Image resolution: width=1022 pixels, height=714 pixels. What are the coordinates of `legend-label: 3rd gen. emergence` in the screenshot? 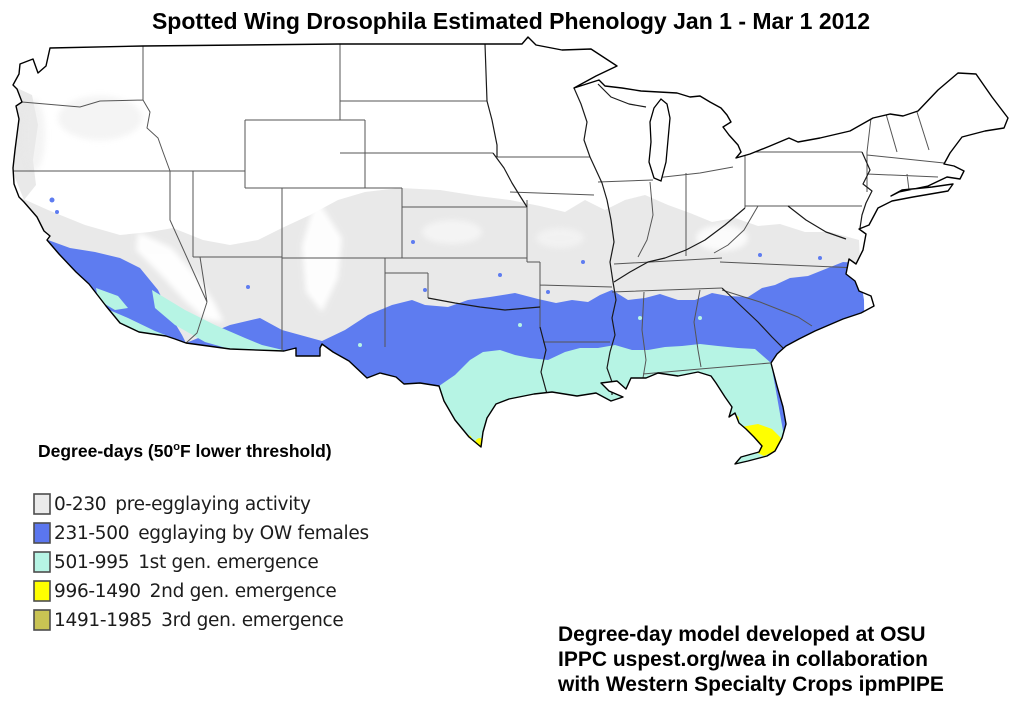 It's located at (252, 620).